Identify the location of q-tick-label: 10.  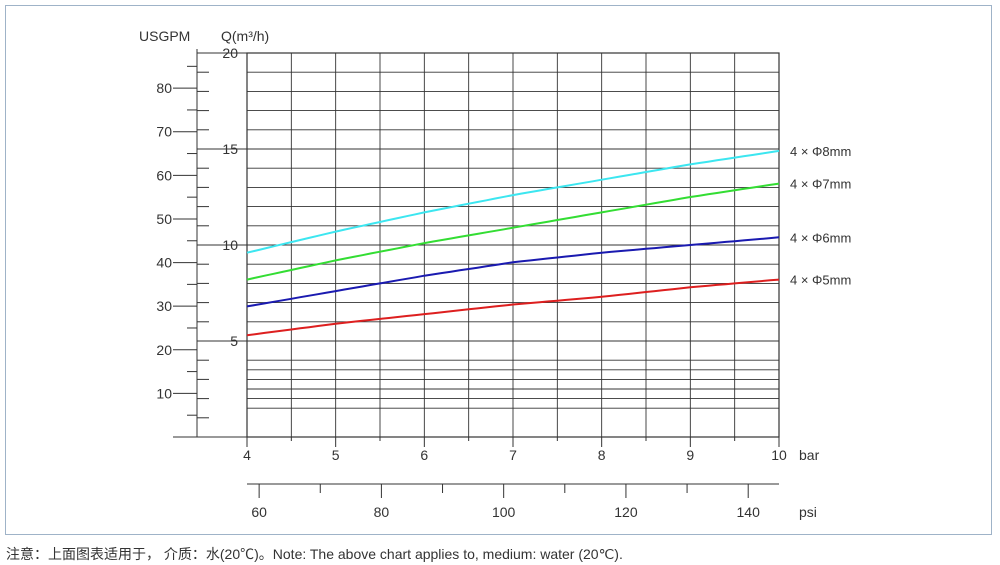
(230, 245).